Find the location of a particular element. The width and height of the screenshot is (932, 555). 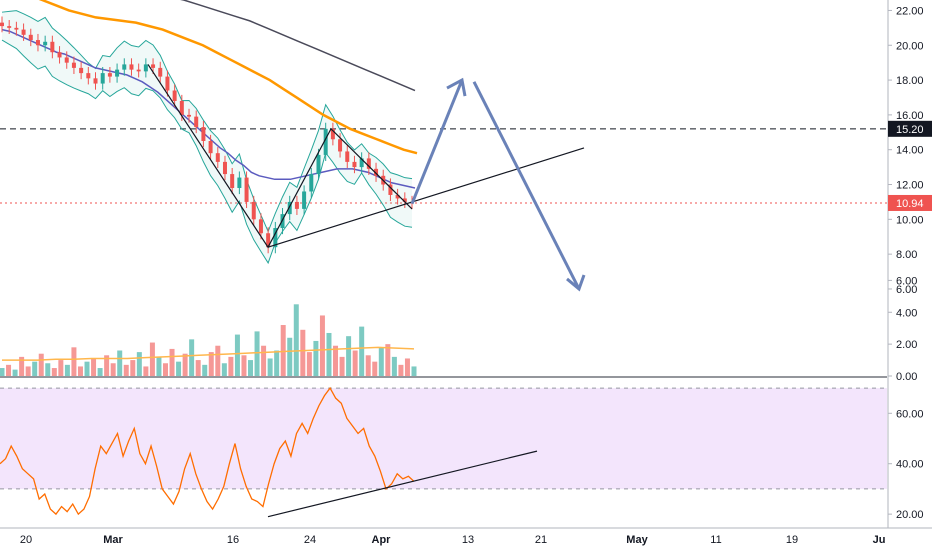

moving-average-ma-orange is located at coordinates (228, 77).